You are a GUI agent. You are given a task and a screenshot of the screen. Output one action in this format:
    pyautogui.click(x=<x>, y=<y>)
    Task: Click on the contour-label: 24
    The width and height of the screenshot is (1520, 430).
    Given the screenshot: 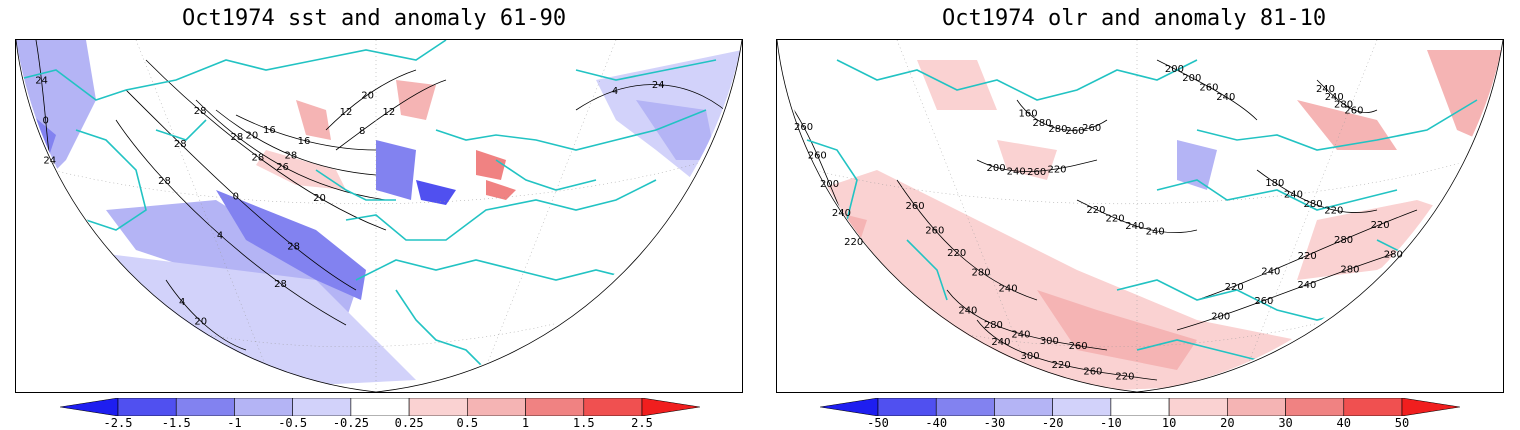 What is the action you would take?
    pyautogui.click(x=49, y=161)
    